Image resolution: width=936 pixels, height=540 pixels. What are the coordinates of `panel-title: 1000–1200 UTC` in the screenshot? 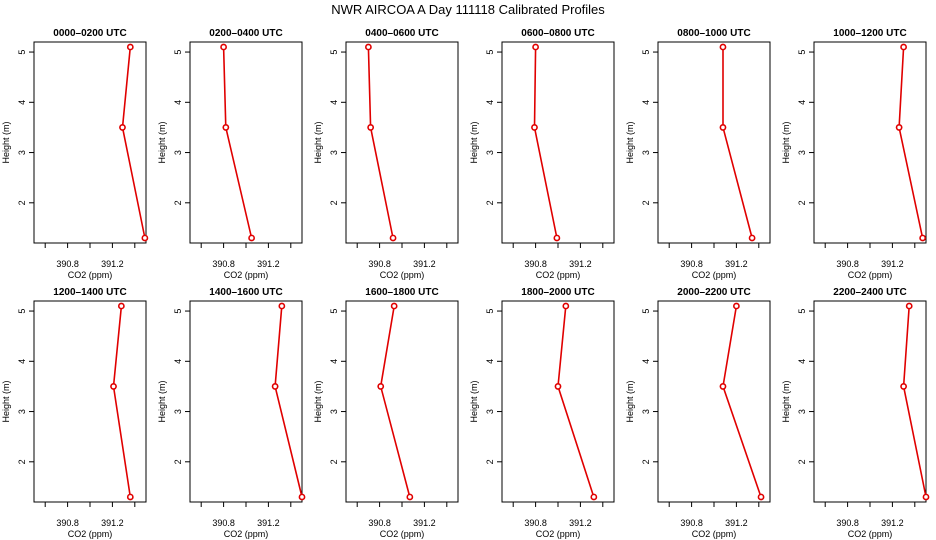 It's located at (869, 33).